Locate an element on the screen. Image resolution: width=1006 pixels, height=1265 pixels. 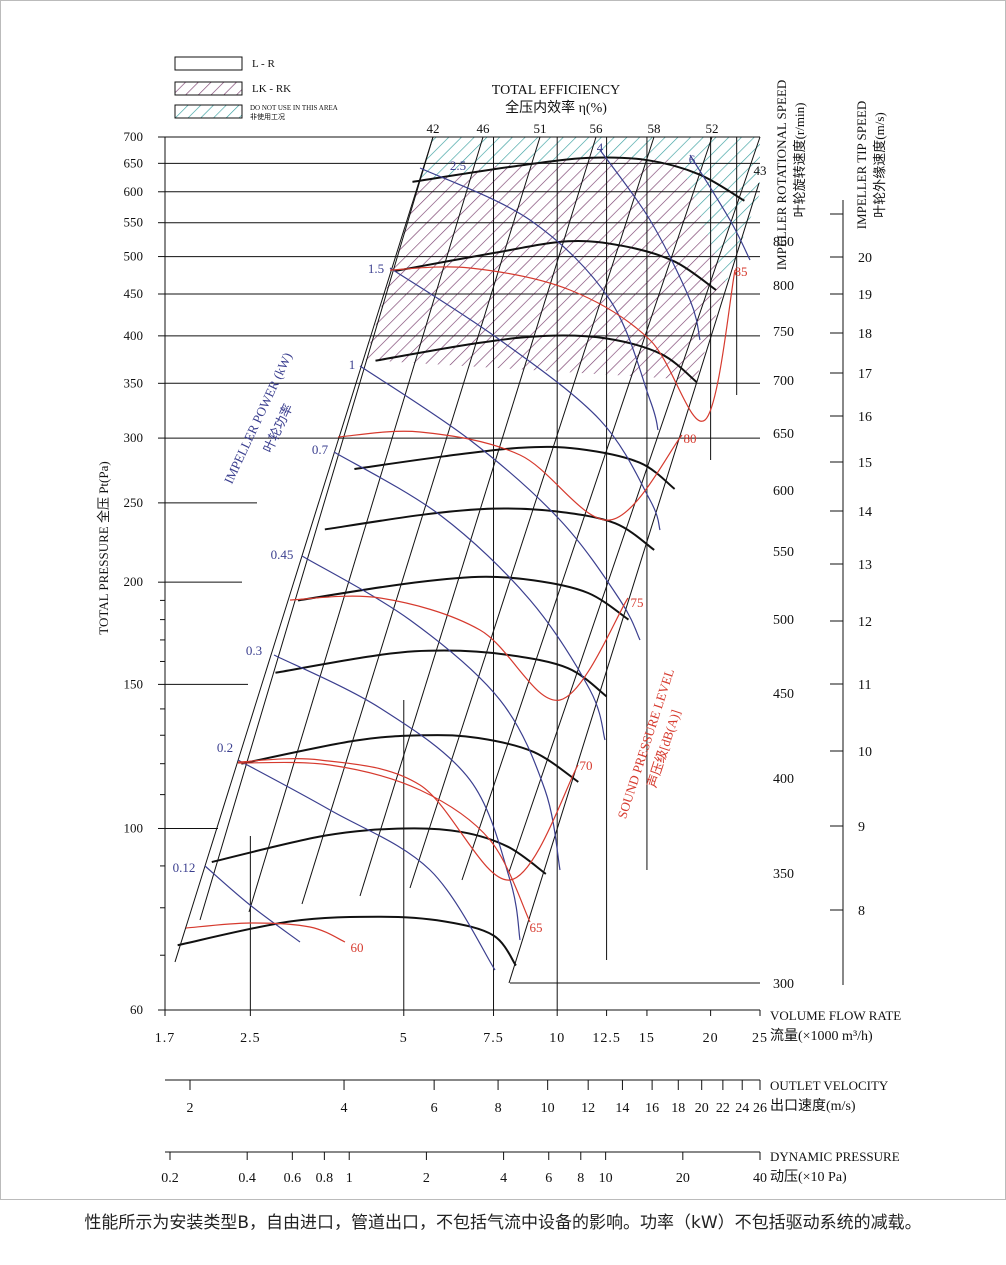
tip-speed-label: 13 is located at coordinates (865, 565).